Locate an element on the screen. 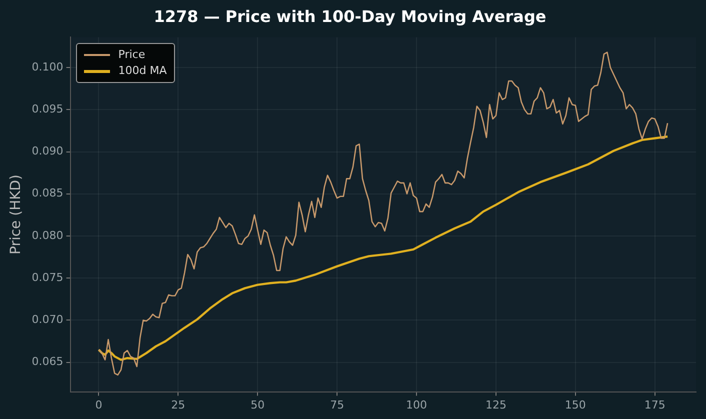 Image resolution: width=706 pixels, height=419 pixels. y-tick-label: 0.075 is located at coordinates (48, 277).